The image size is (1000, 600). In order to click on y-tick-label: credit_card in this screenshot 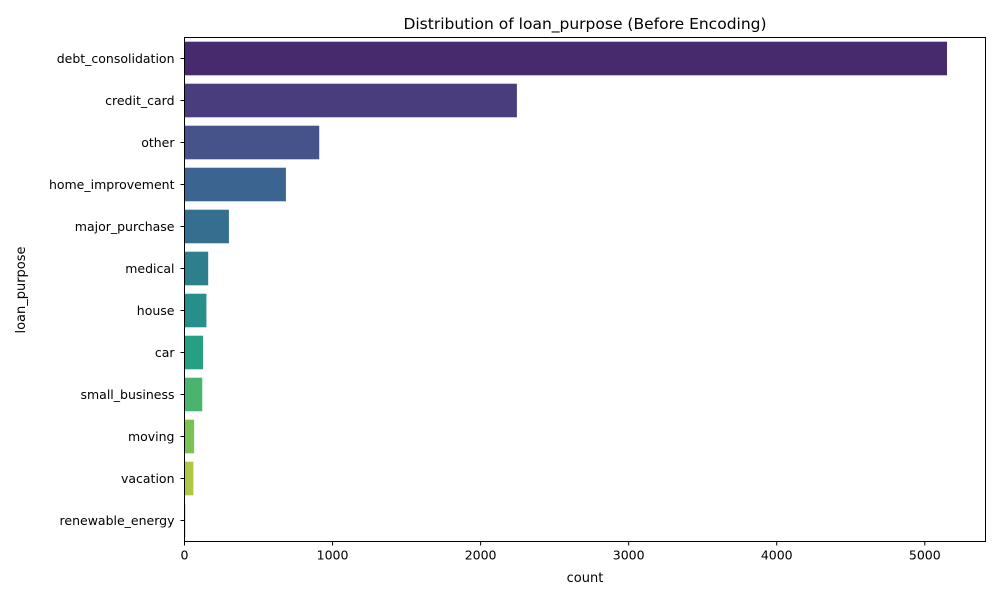, I will do `click(139, 100)`.